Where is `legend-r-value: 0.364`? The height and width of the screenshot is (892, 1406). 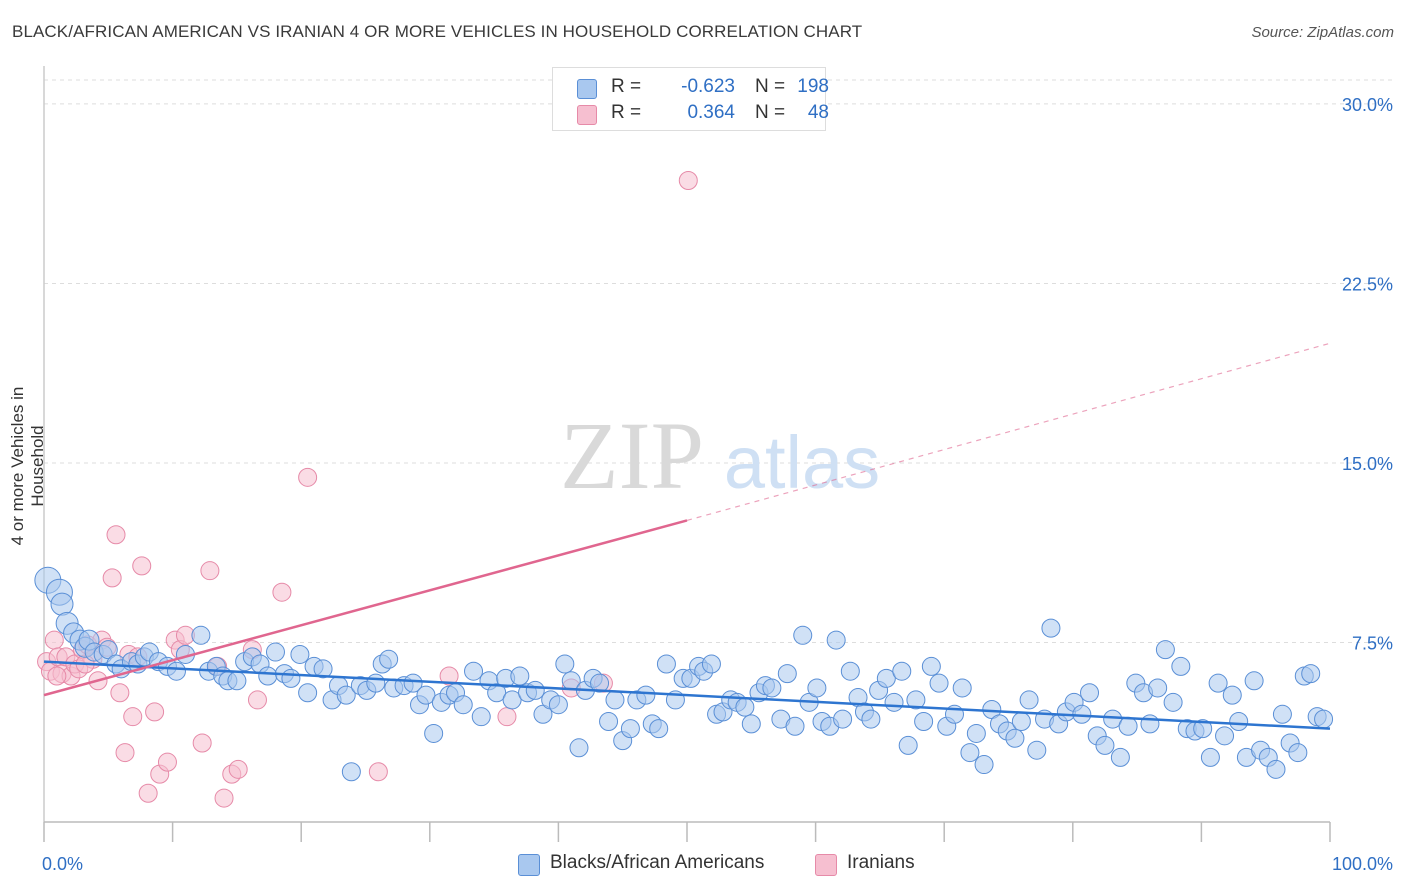
legend-r-value: 0.364 is located at coordinates (711, 112).